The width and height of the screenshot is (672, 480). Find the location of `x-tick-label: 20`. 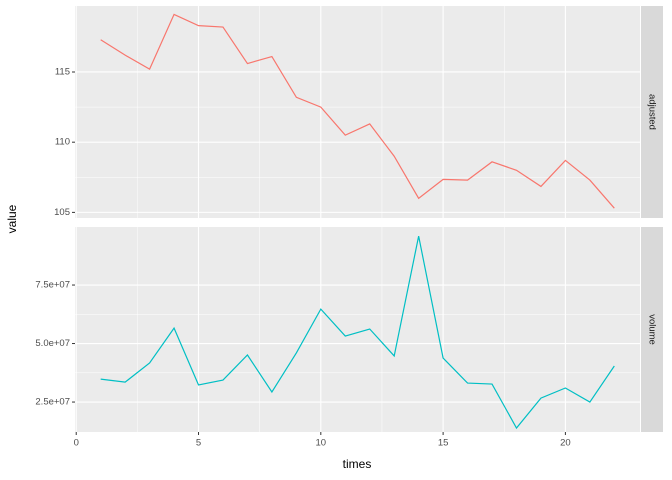

x-tick-label: 20 is located at coordinates (565, 443).